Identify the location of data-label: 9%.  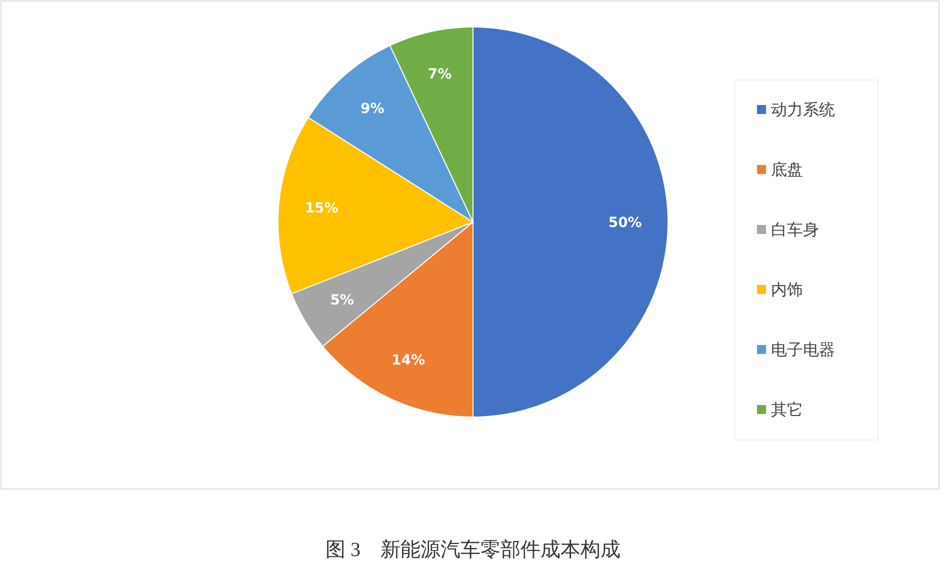
(372, 108).